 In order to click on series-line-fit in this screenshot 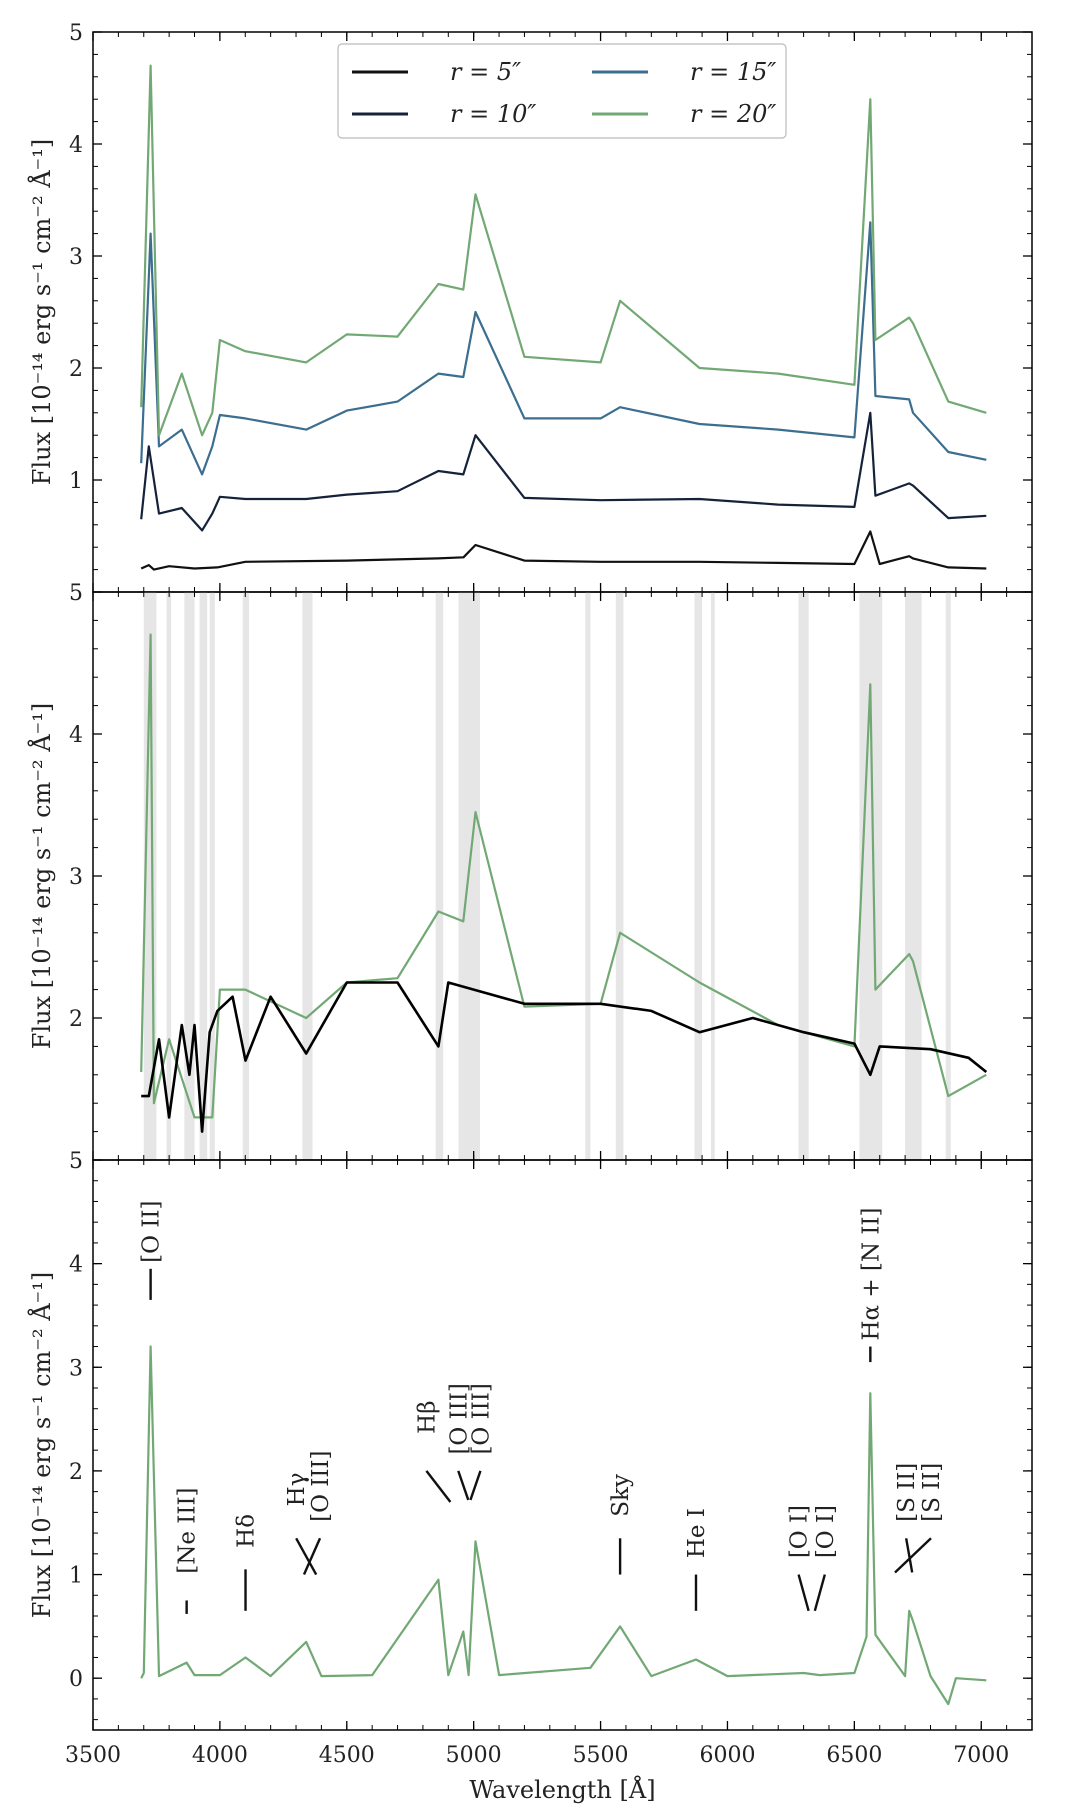, I will do `click(564, 1057)`.